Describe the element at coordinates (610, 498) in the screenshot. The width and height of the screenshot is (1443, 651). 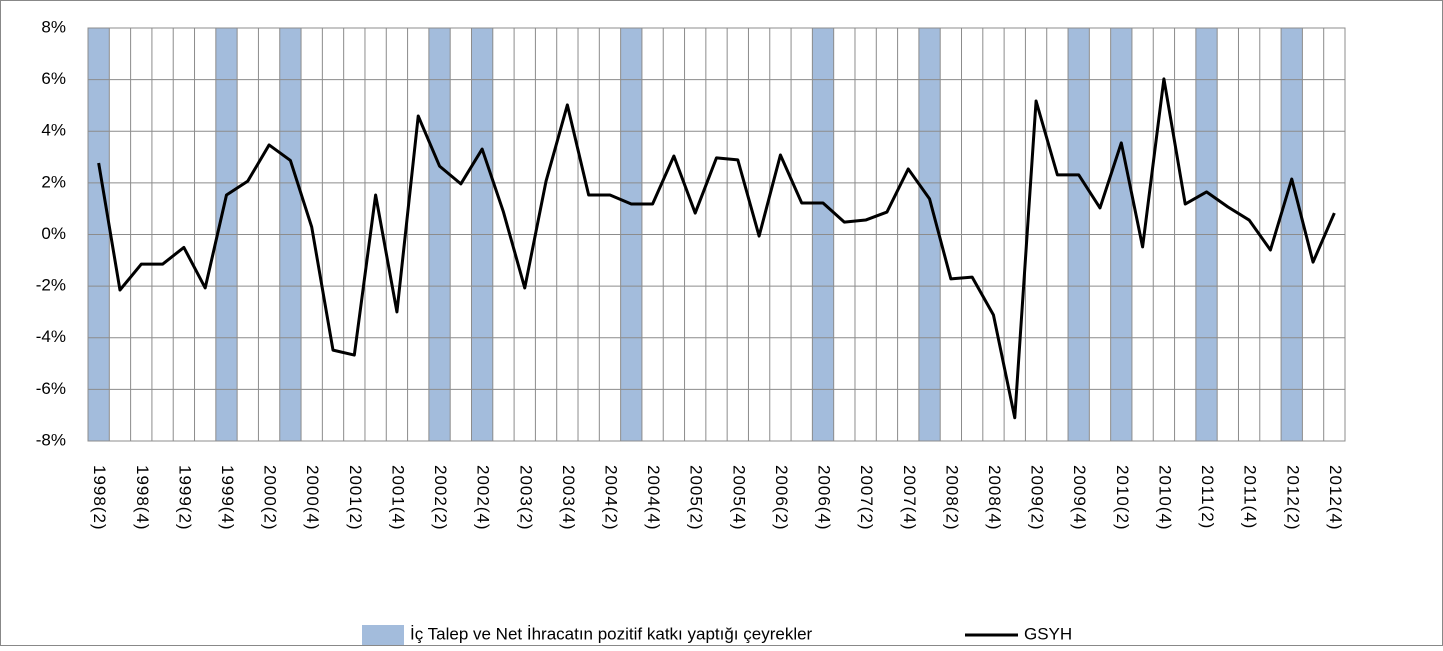
I see `x-tick-label: 2004(2)` at that location.